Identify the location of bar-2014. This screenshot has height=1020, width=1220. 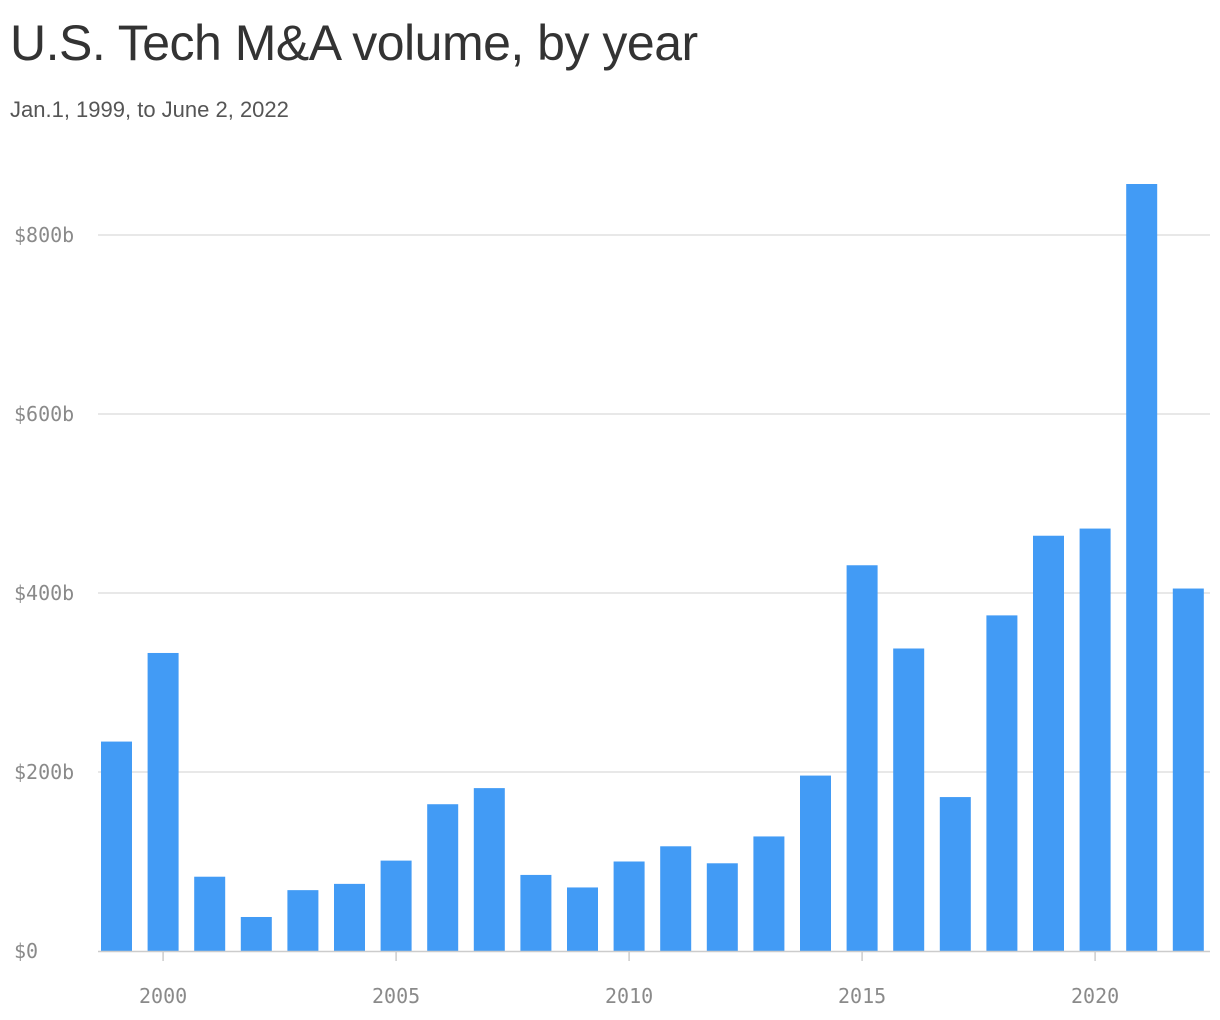
(815, 863).